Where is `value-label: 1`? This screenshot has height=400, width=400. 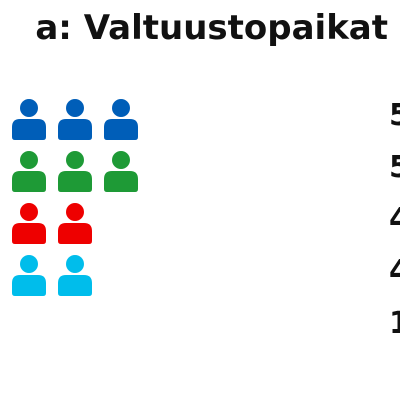
value-label: 1 is located at coordinates (394, 323).